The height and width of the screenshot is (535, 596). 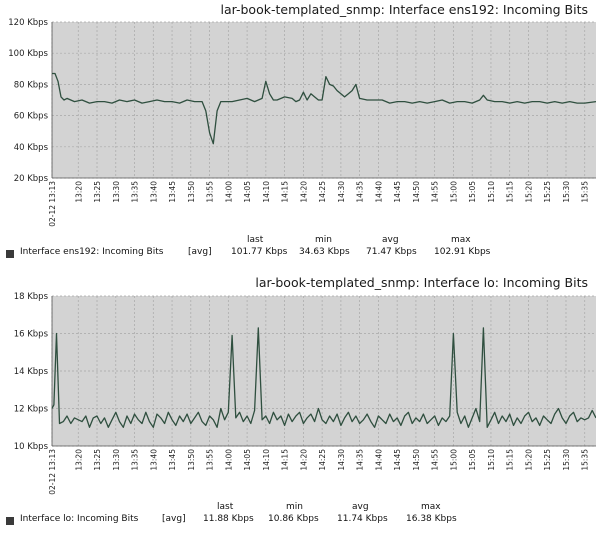 I want to click on legend-series-name: Interface ens192: Incoming Bits, so click(x=92, y=252).